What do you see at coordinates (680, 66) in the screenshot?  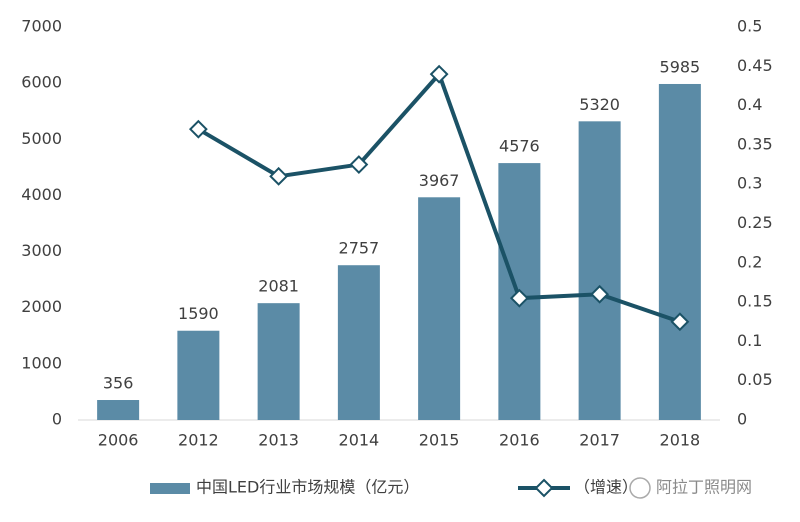 I see `value-label: 5985` at bounding box center [680, 66].